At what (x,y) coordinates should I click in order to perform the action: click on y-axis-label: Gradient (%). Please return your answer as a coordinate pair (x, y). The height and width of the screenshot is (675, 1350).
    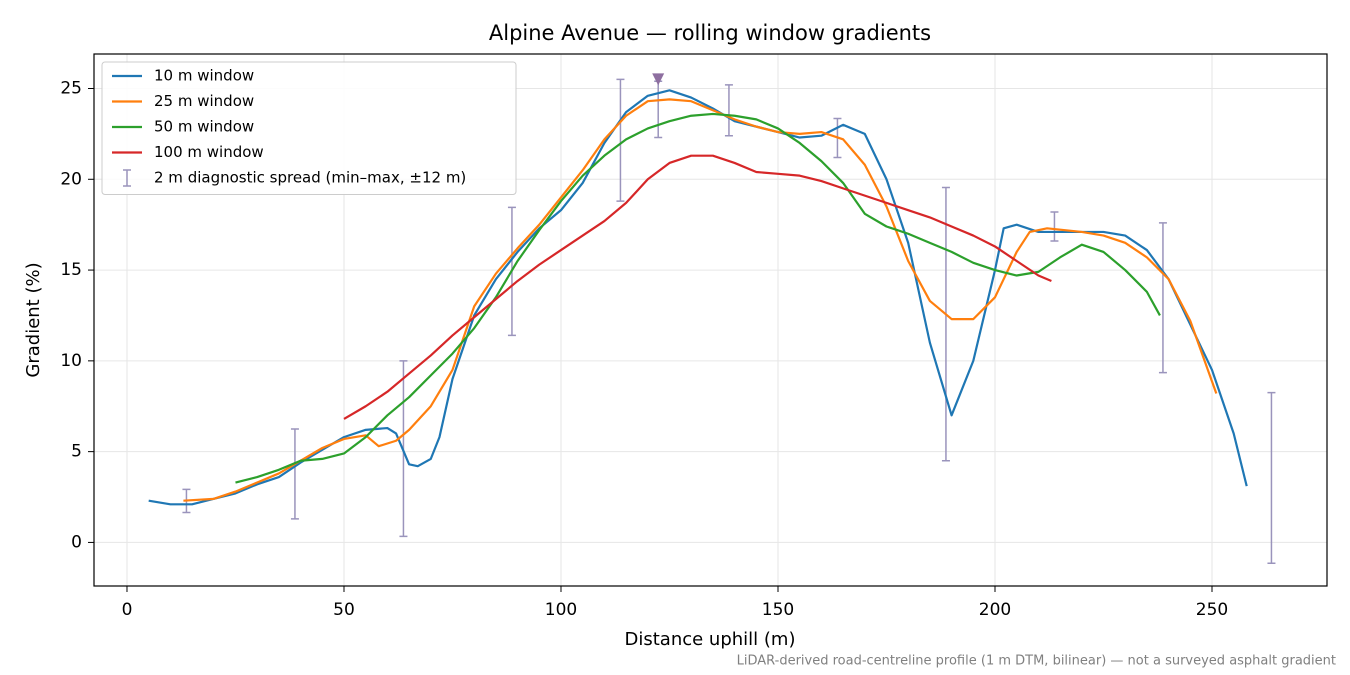
    Looking at the image, I should click on (33, 319).